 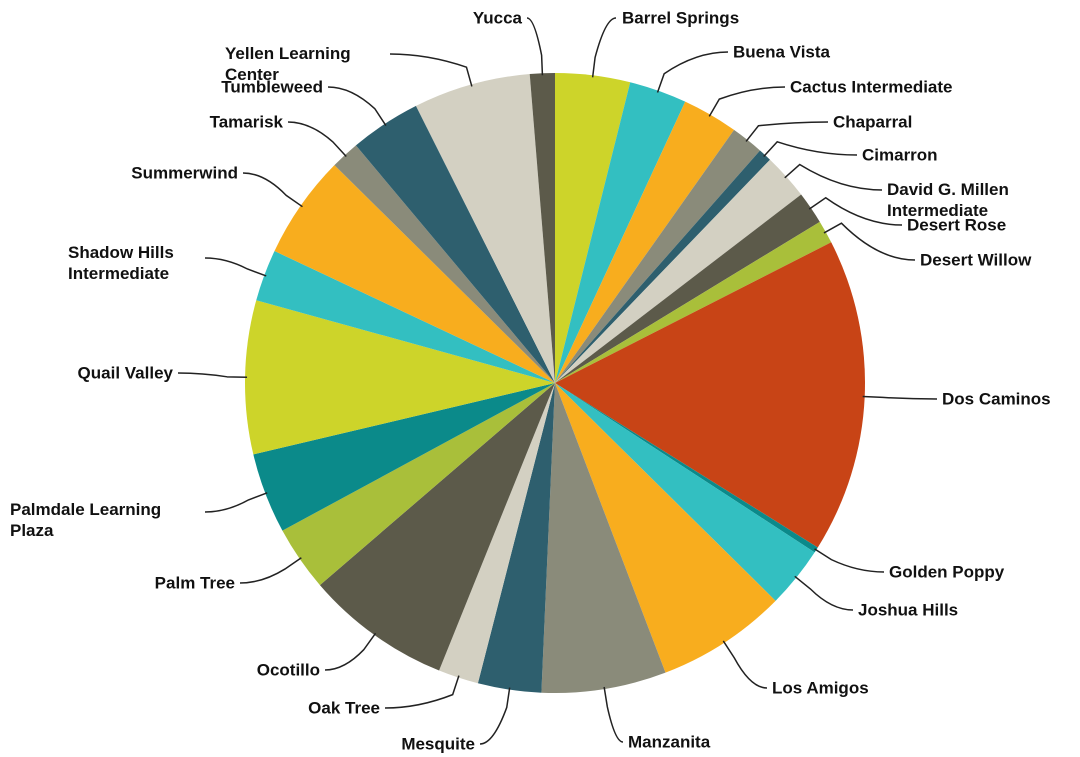 What do you see at coordinates (121, 263) in the screenshot?
I see `slice-label: Shadow Hills Intermediate` at bounding box center [121, 263].